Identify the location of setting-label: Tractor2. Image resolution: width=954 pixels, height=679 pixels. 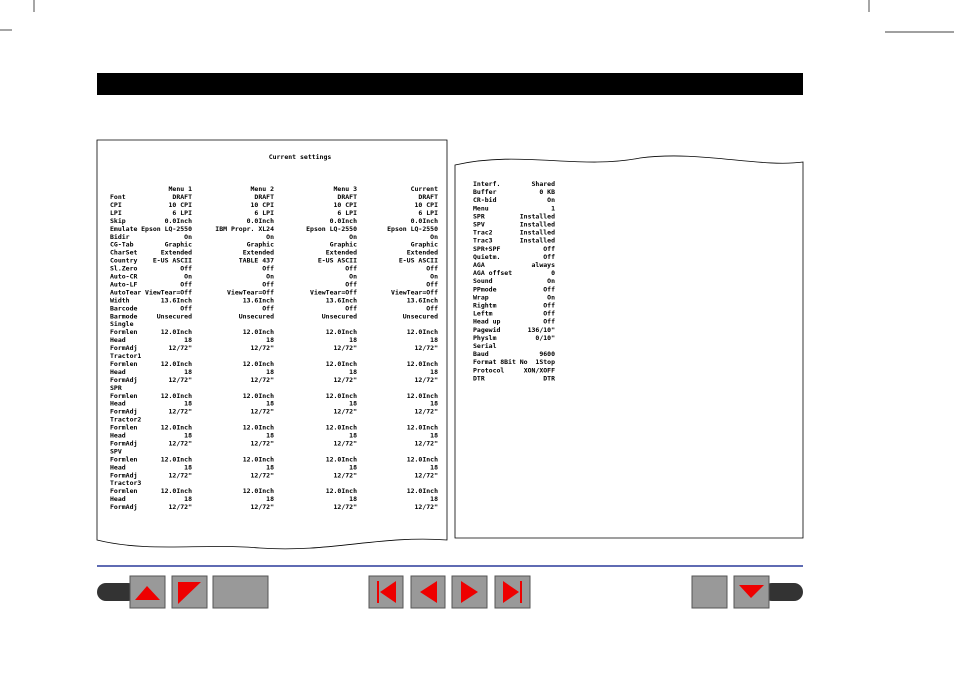
(125, 420).